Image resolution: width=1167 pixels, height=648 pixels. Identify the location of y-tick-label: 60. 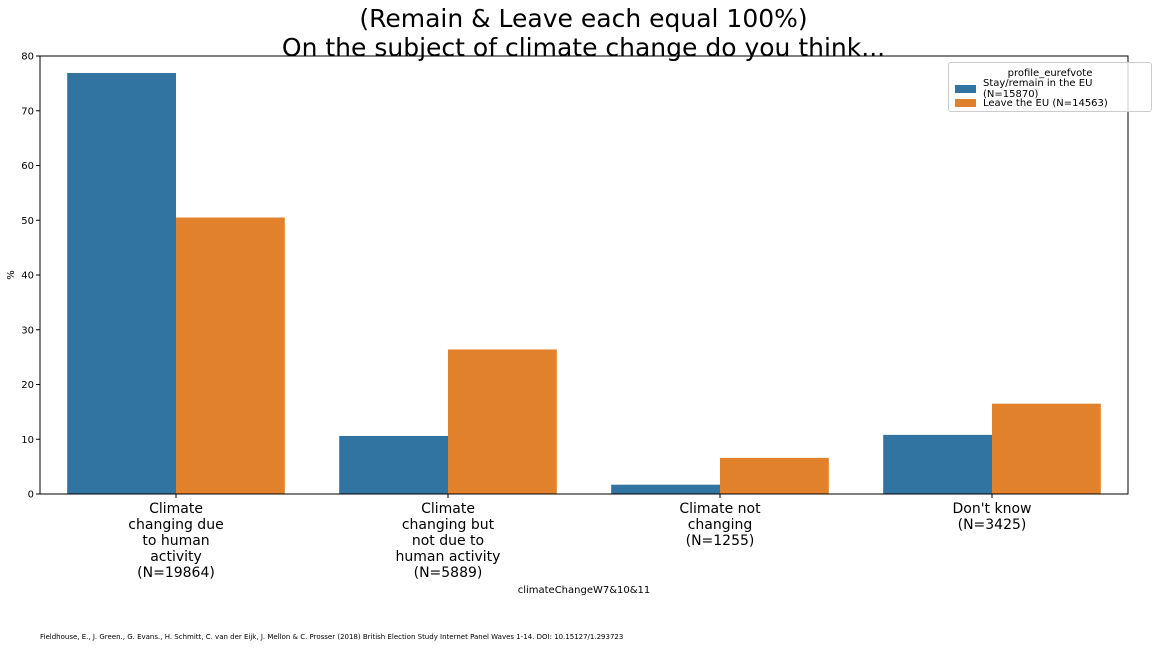
(27, 166).